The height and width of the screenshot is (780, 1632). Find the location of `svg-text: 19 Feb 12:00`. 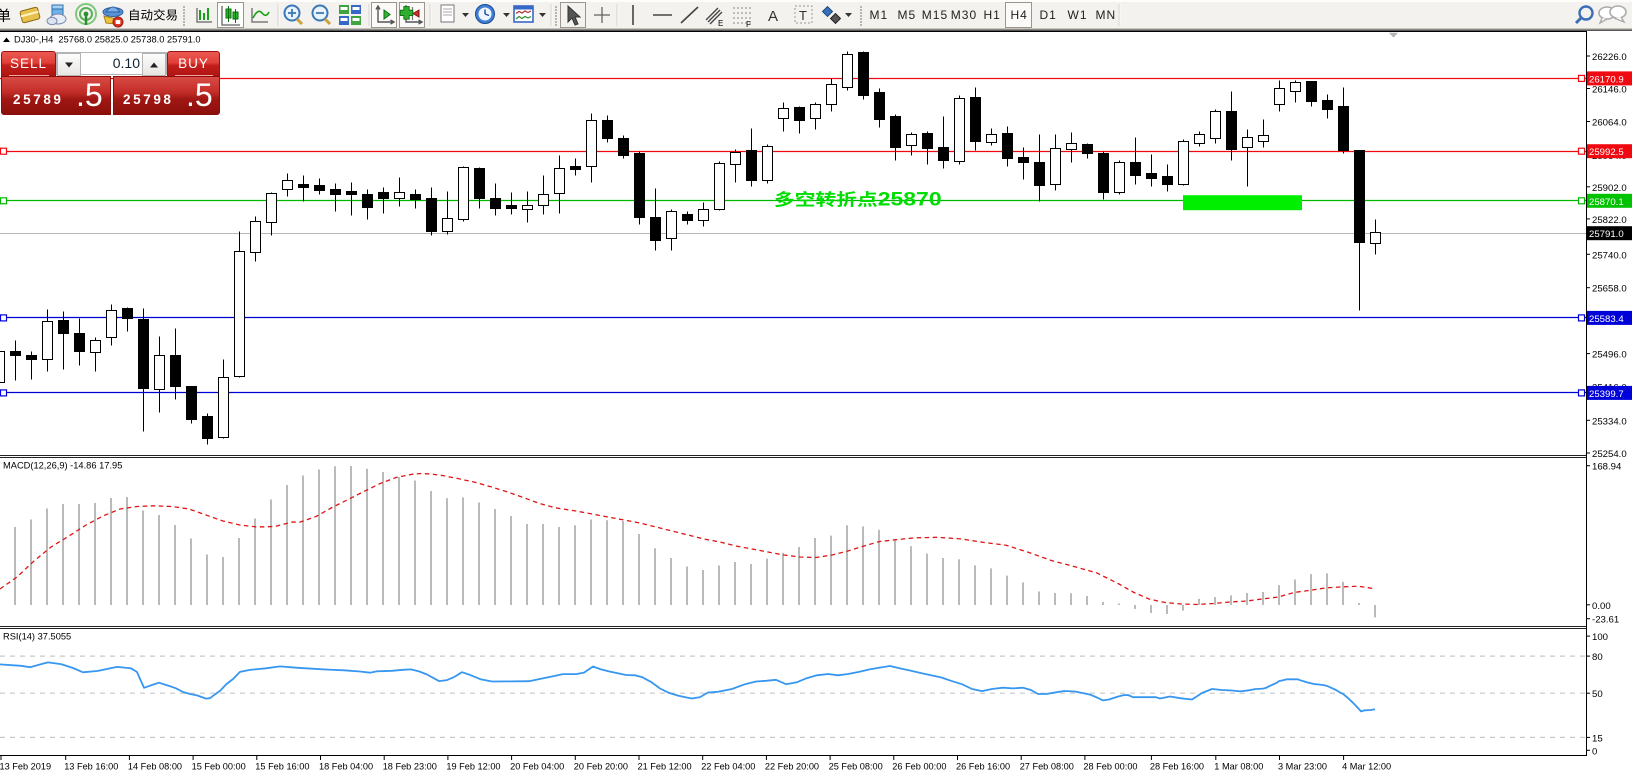

svg-text: 19 Feb 12:00 is located at coordinates (473, 767).